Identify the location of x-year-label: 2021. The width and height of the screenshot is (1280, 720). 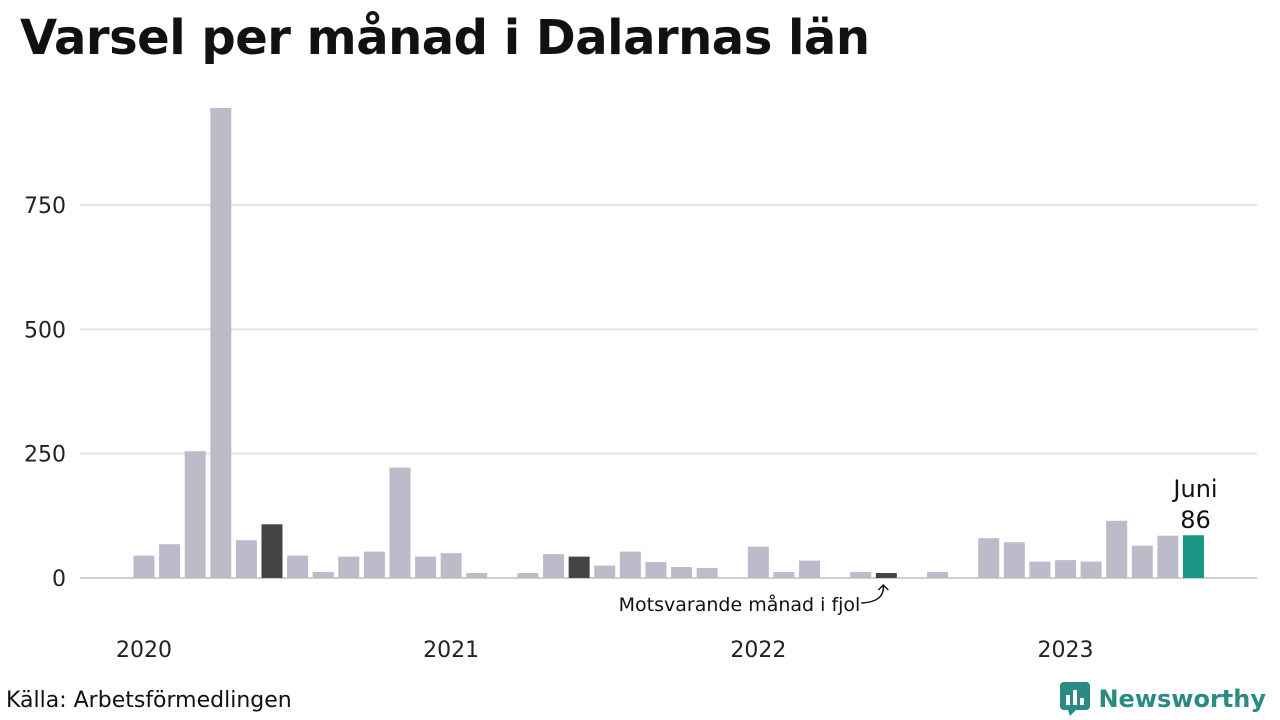
(451, 650).